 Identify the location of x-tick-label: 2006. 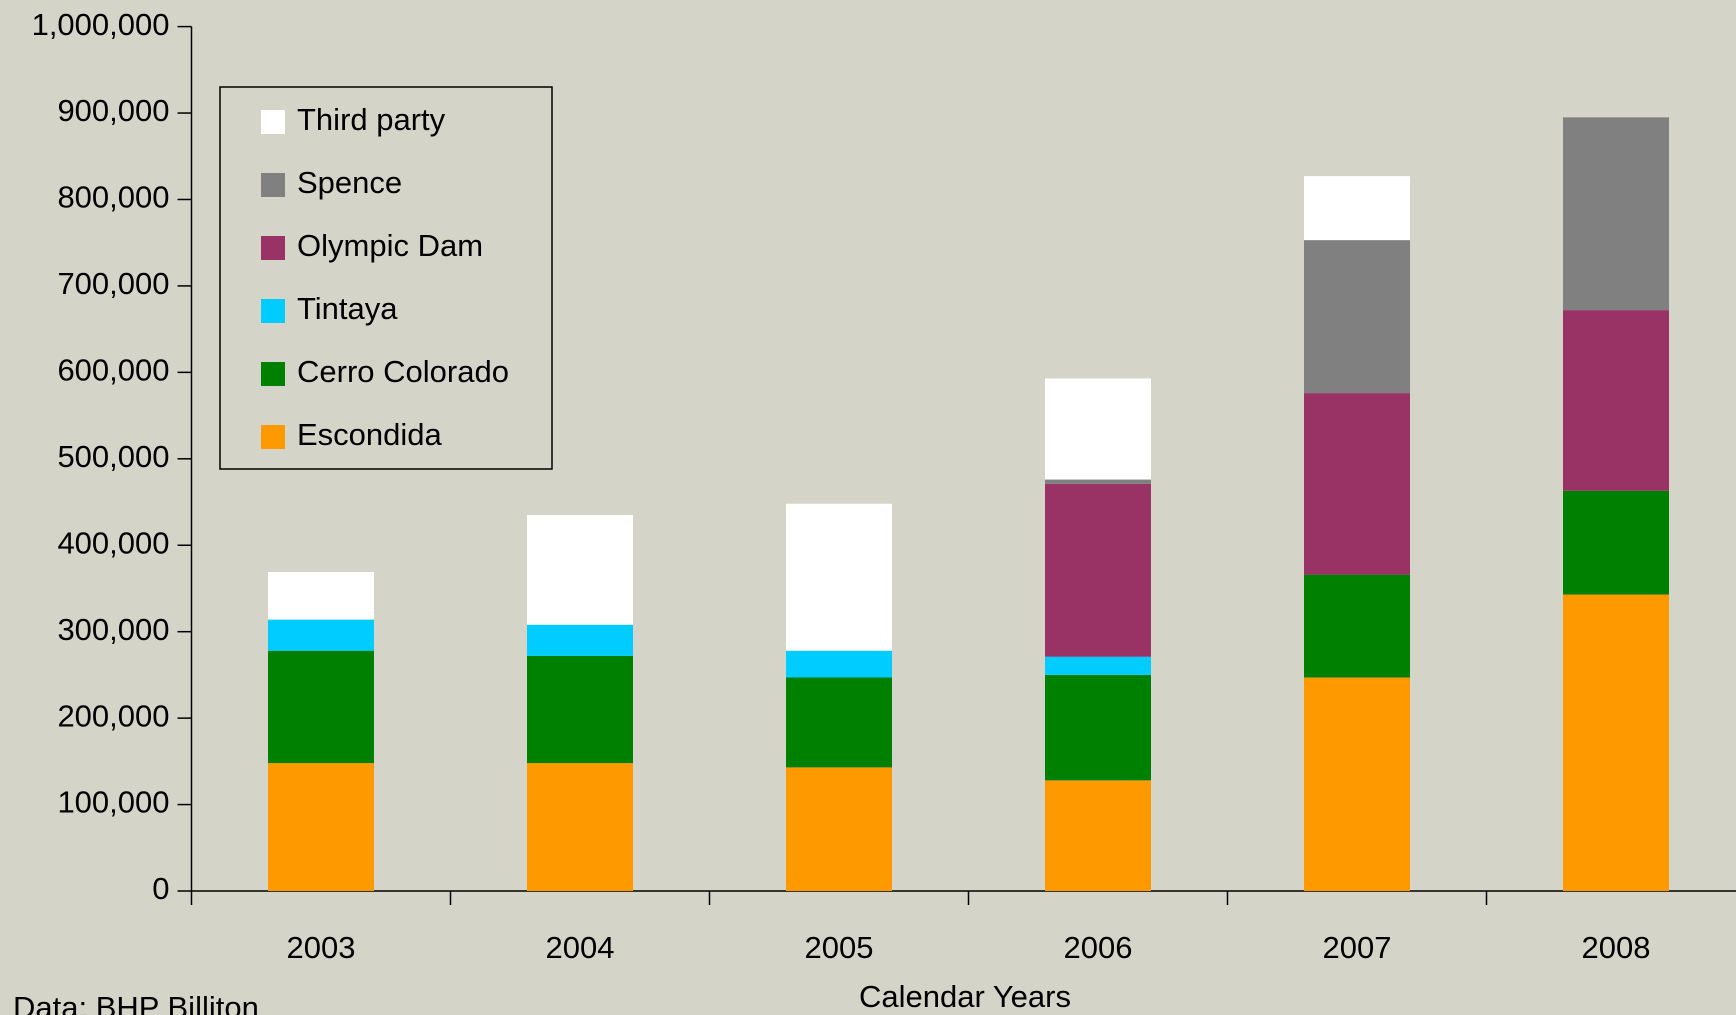
(1098, 947).